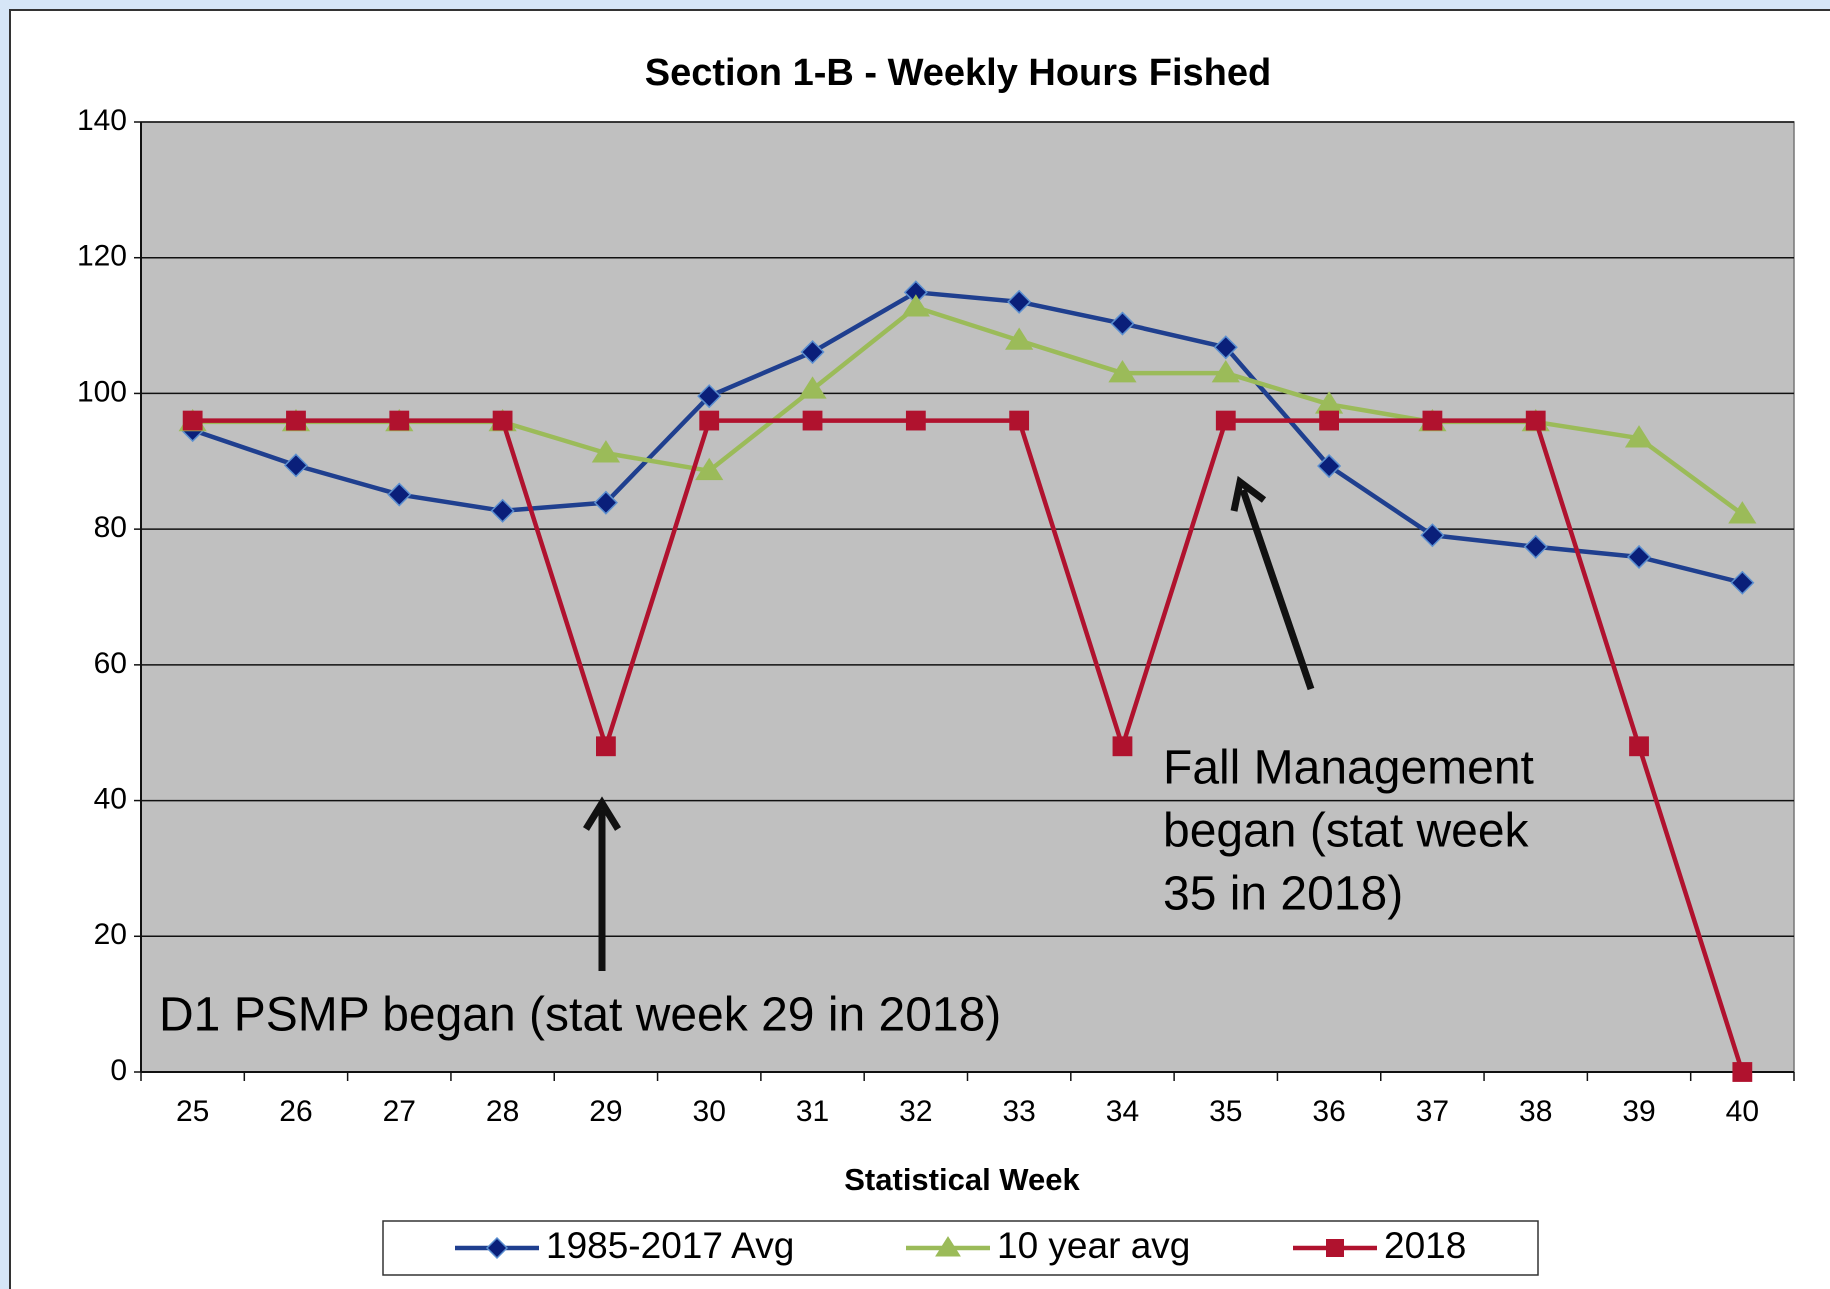 The height and width of the screenshot is (1289, 1830). I want to click on x-tick-label: 39, so click(1638, 1111).